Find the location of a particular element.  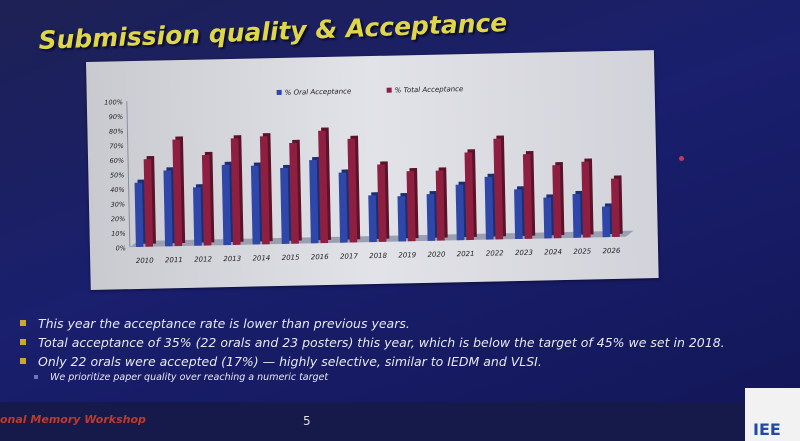

x-tick-label: 2020 is located at coordinates (436, 255).